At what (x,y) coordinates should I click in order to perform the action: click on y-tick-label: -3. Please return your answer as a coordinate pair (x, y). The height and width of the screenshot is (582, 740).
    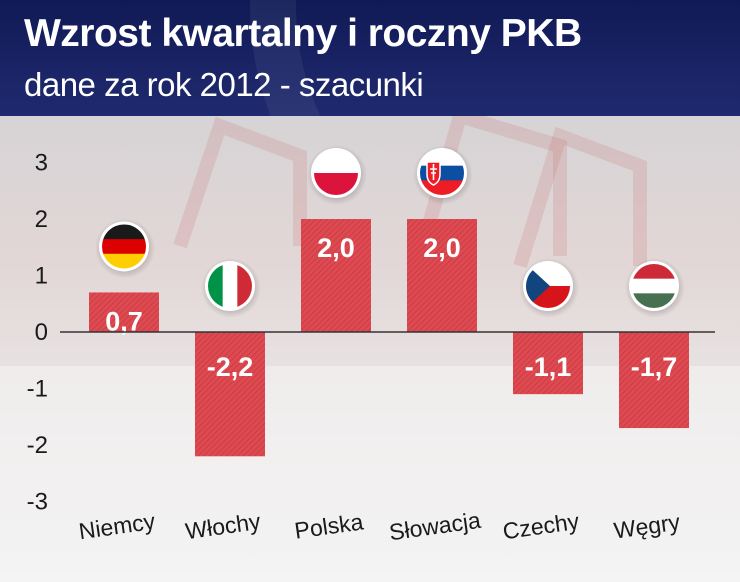
    Looking at the image, I should click on (37, 502).